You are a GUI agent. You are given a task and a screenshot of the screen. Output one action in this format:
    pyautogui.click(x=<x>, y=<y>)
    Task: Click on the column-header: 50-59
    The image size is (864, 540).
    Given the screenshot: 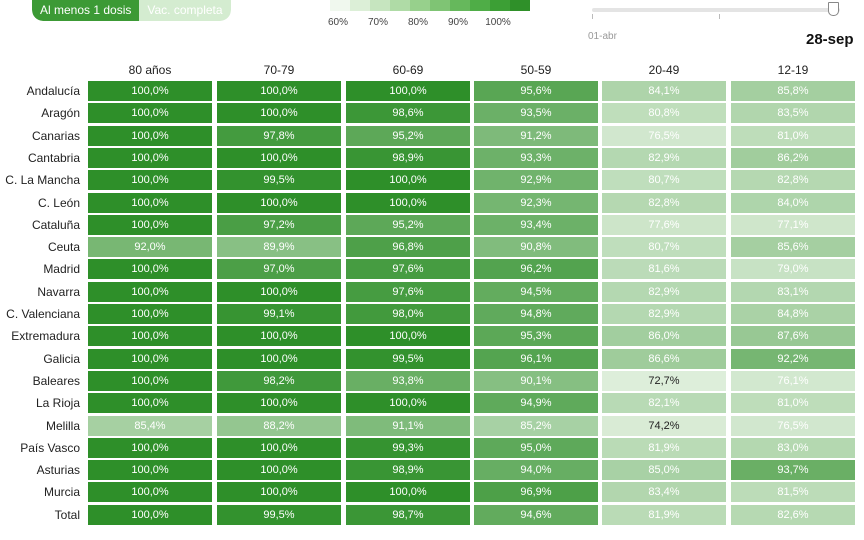 What is the action you would take?
    pyautogui.click(x=536, y=70)
    